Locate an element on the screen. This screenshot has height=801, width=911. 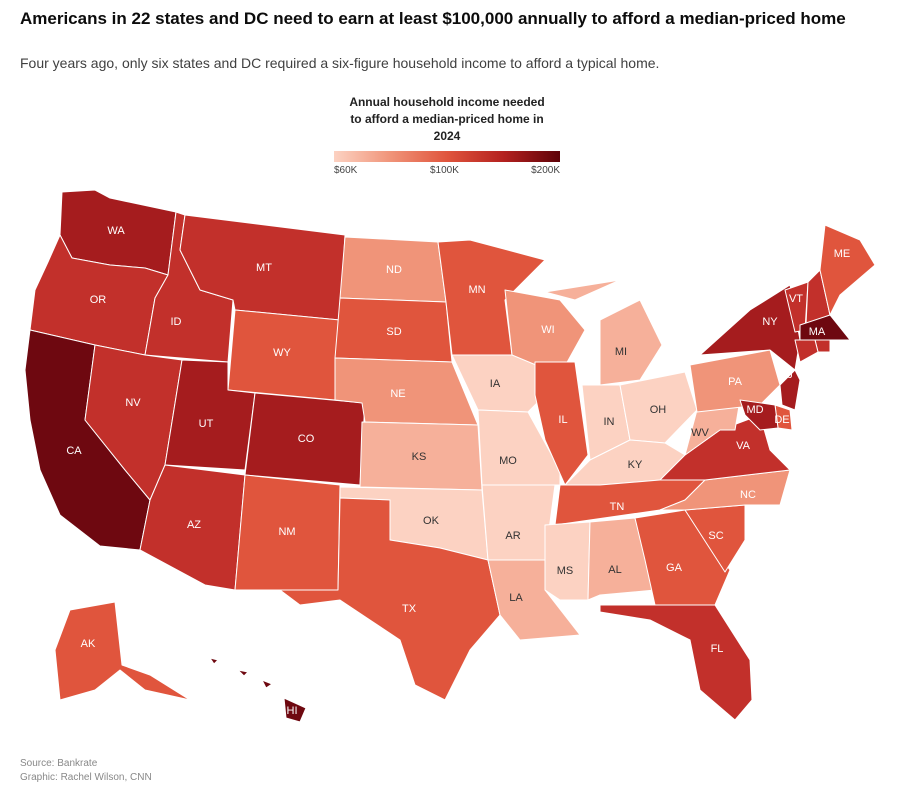
state-CT is located at coordinates (806, 351).